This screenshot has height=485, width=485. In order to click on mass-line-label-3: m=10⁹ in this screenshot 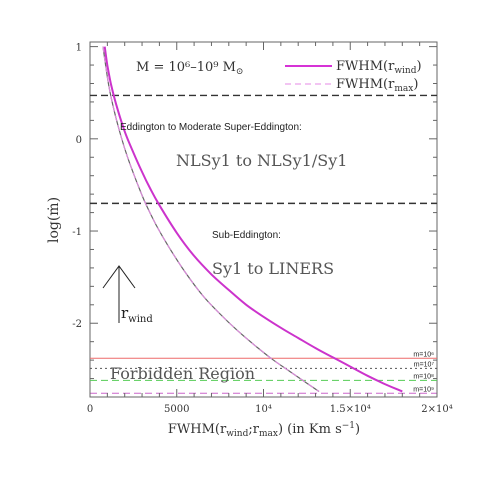, I will do `click(423, 389)`.